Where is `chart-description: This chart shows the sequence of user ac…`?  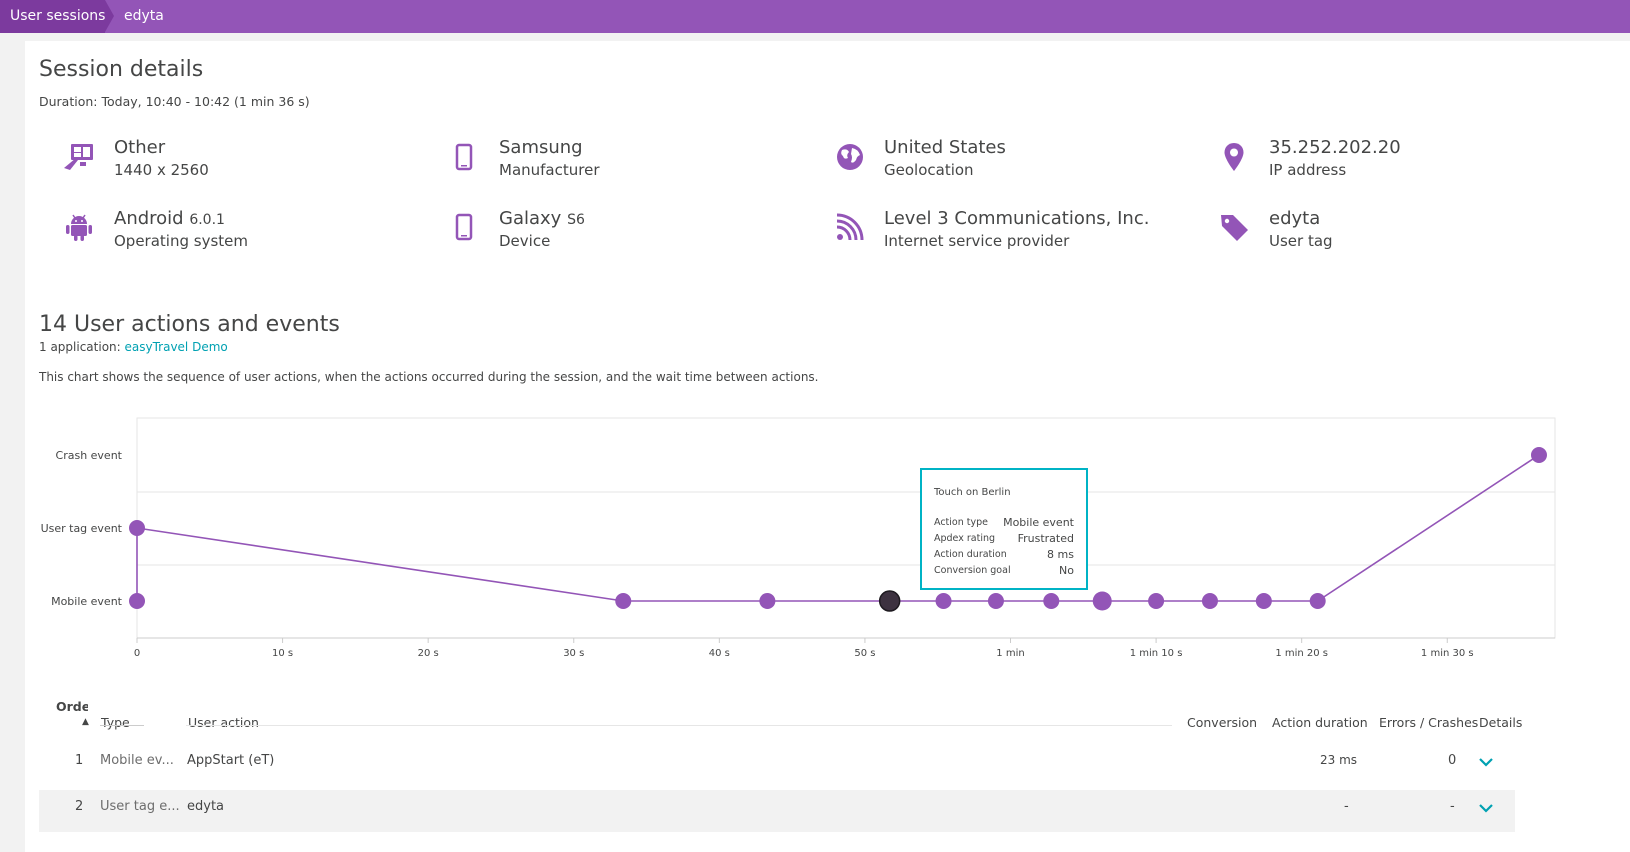 chart-description: This chart shows the sequence of user ac… is located at coordinates (429, 377).